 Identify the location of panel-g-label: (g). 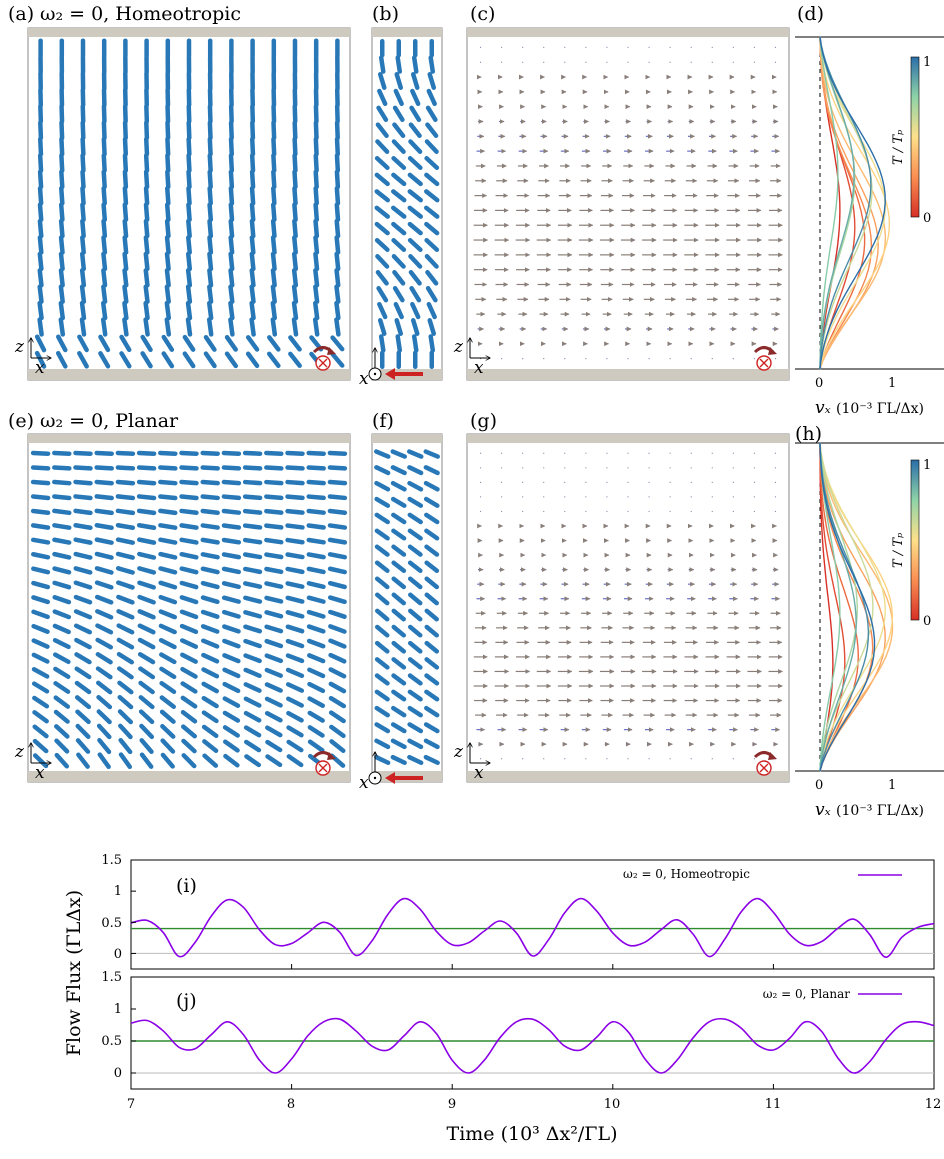
(483, 421).